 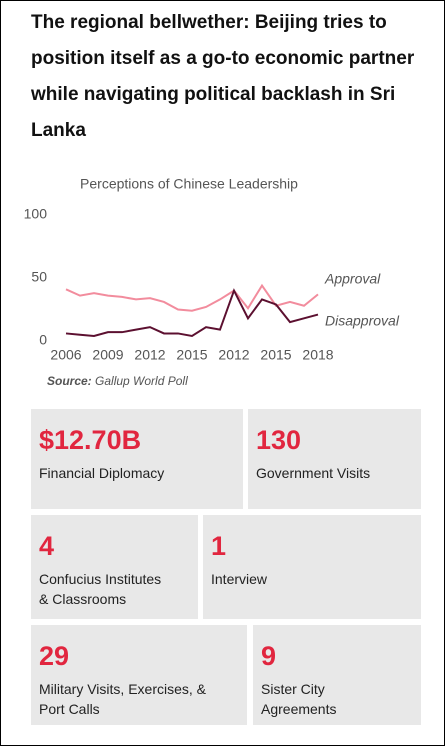 What do you see at coordinates (118, 589) in the screenshot?
I see `stat-label: Confucius Institutes & Classrooms` at bounding box center [118, 589].